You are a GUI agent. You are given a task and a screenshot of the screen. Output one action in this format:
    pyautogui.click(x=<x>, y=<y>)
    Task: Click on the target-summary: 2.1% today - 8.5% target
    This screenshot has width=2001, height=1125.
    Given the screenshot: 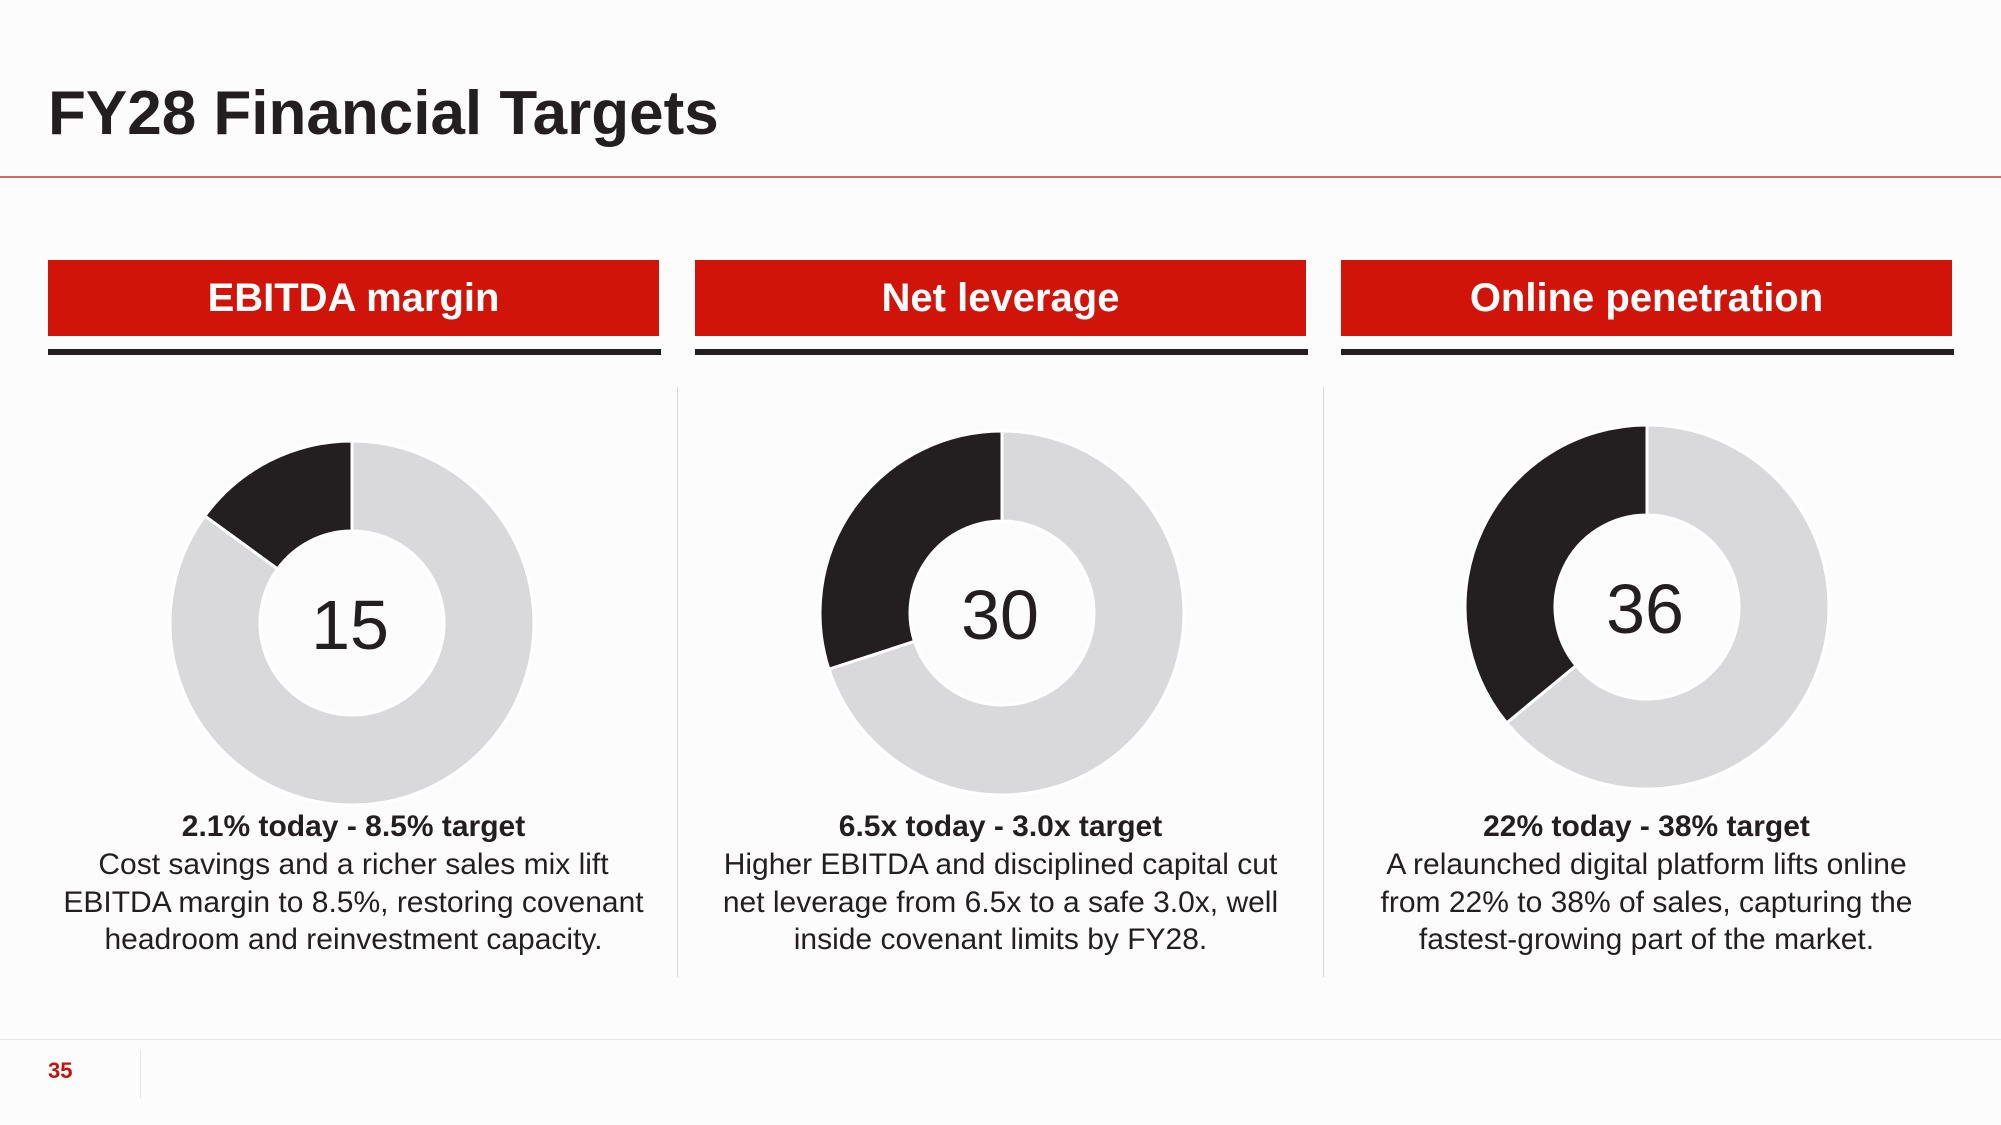 What is the action you would take?
    pyautogui.click(x=353, y=826)
    